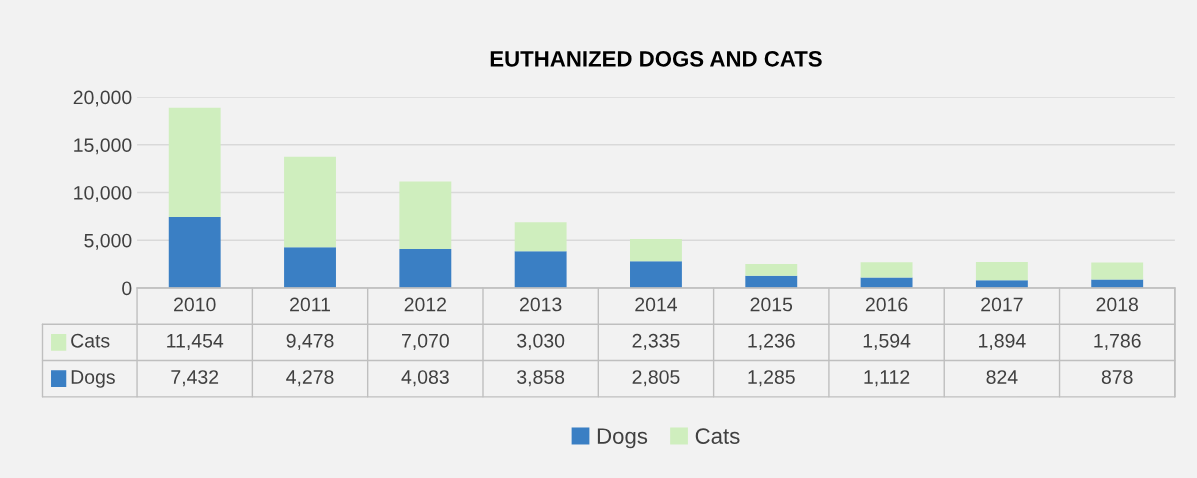 The width and height of the screenshot is (1197, 478). I want to click on data-label: 7,432, so click(195, 378).